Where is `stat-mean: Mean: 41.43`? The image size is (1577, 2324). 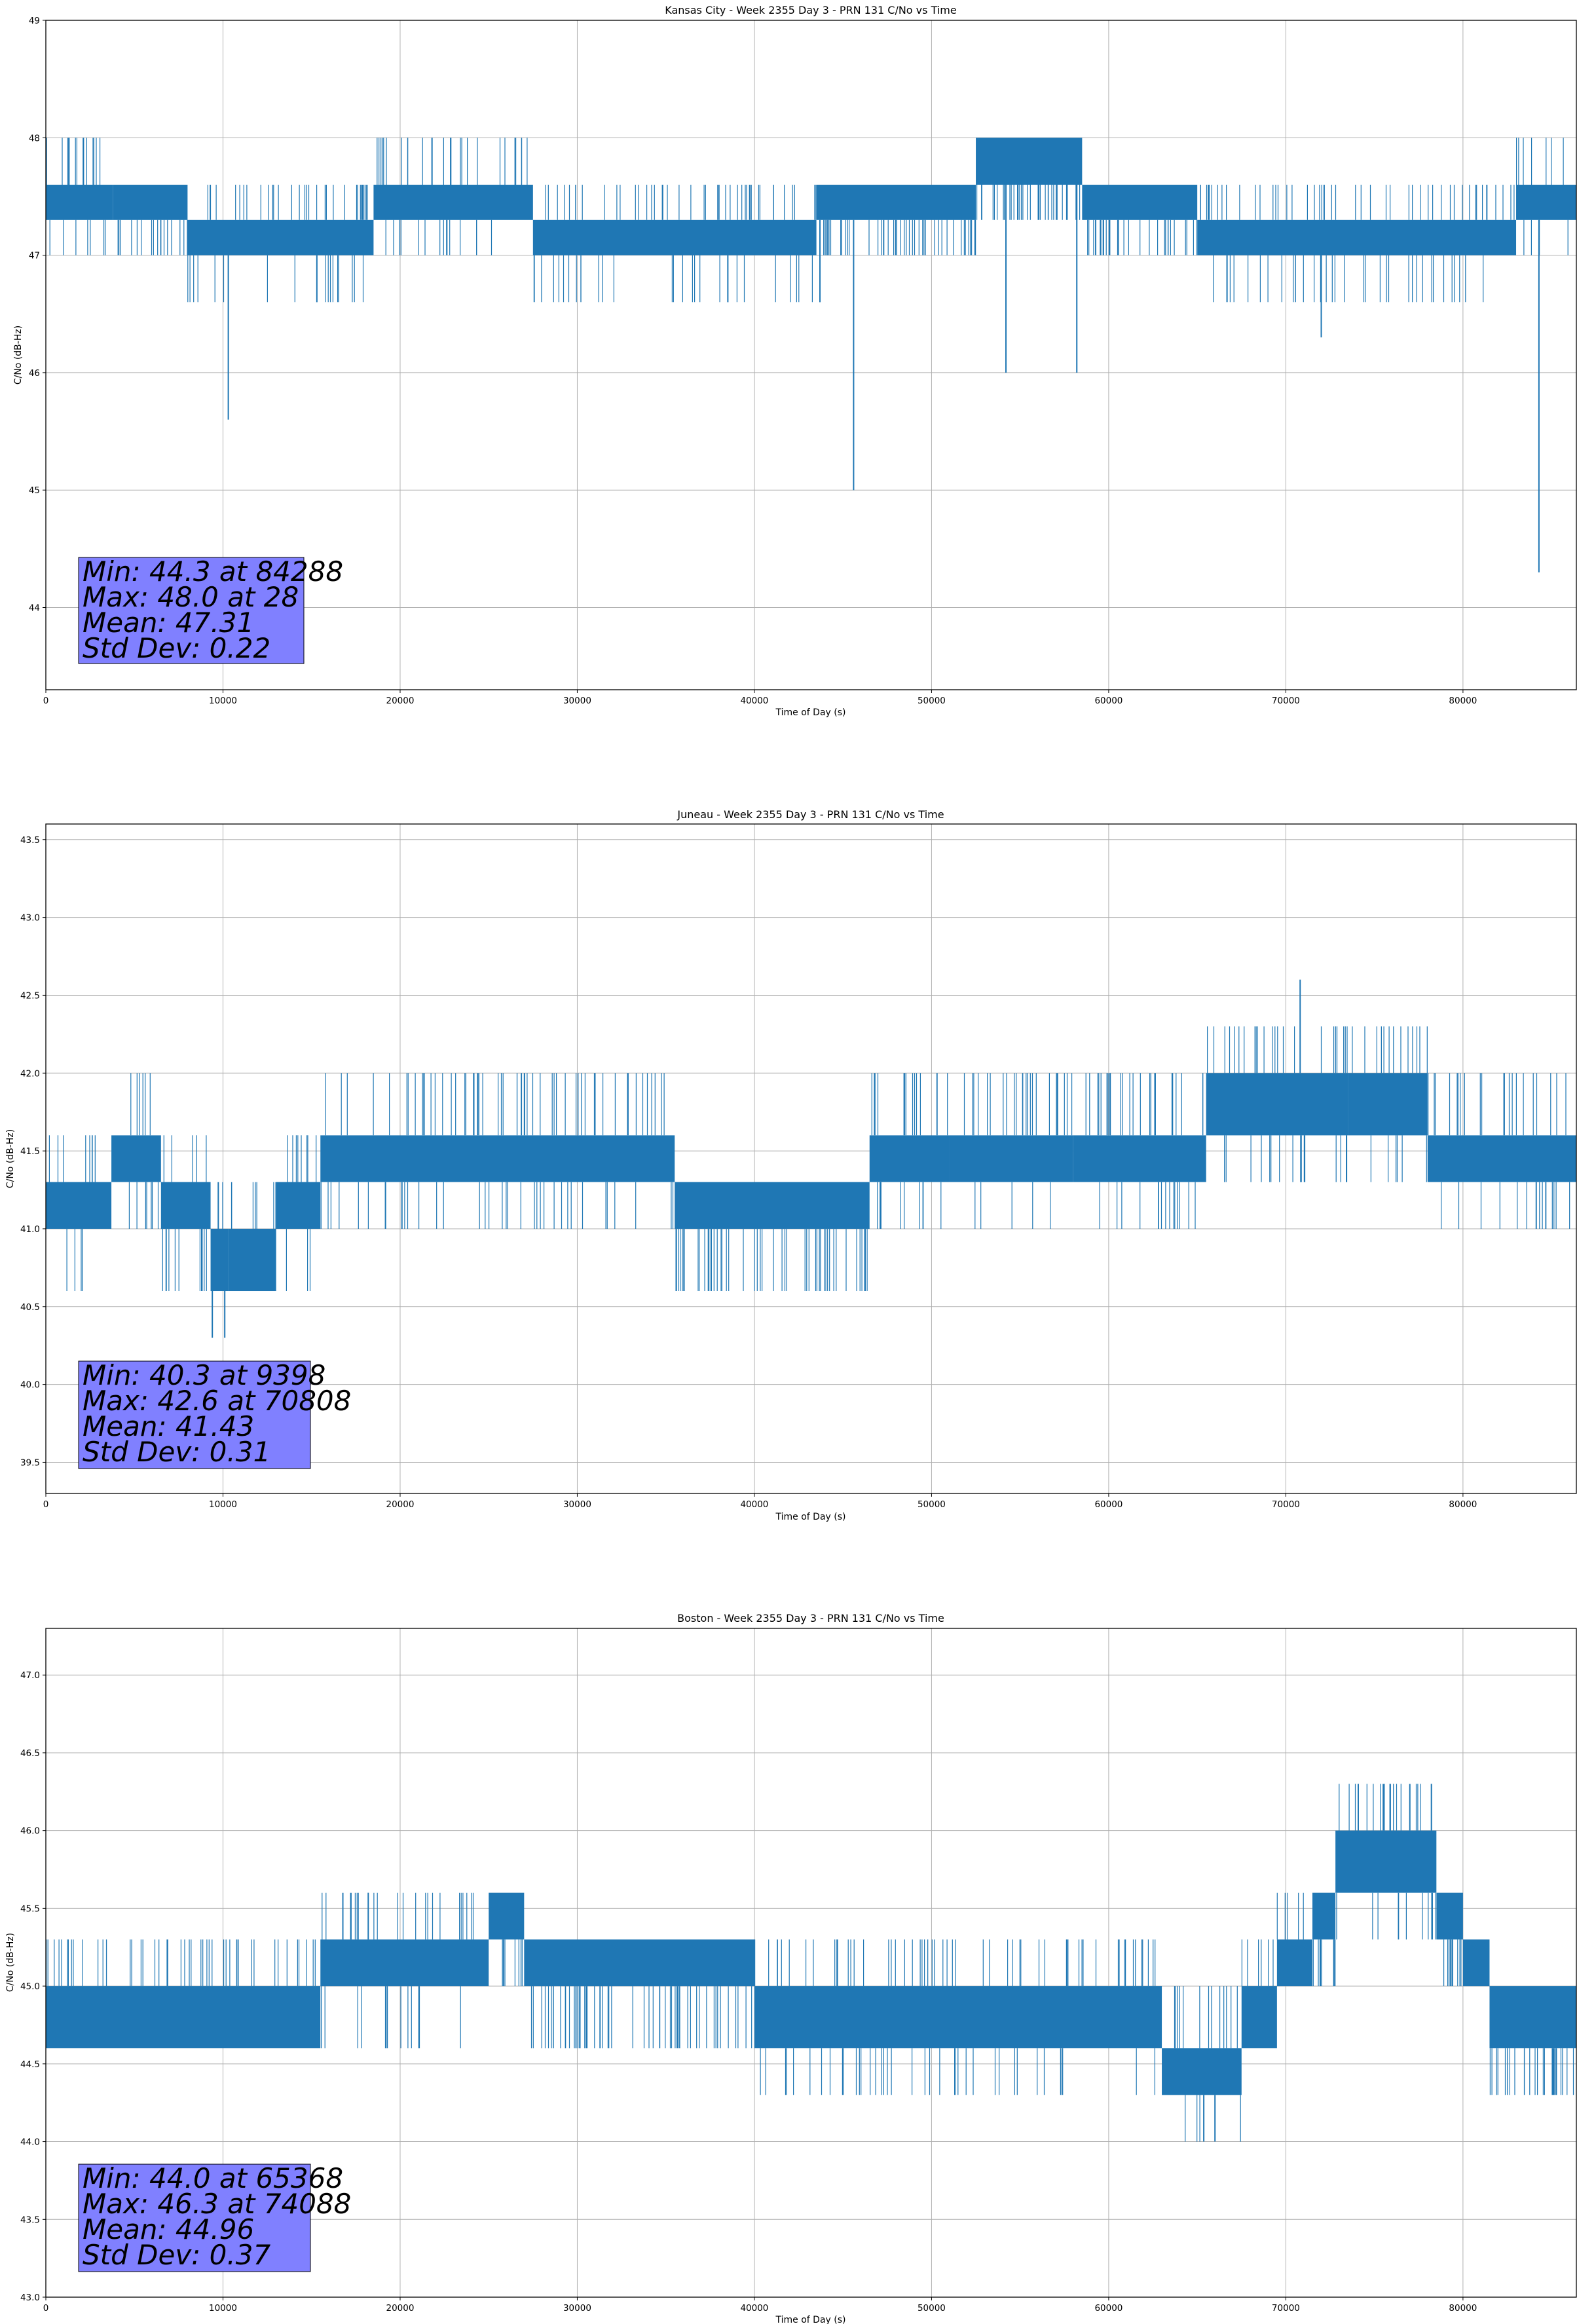 stat-mean: Mean: 41.43 is located at coordinates (168, 1426).